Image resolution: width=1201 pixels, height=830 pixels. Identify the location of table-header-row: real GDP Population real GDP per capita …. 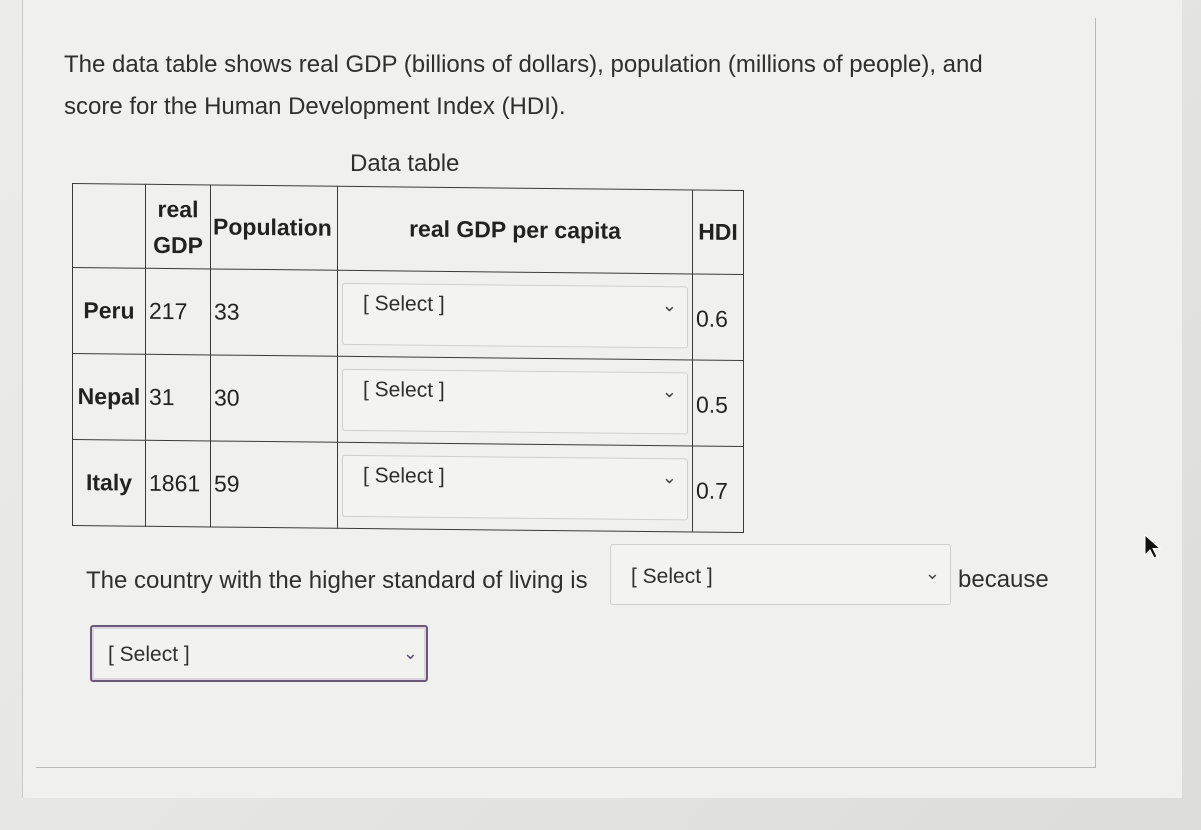
(408, 229).